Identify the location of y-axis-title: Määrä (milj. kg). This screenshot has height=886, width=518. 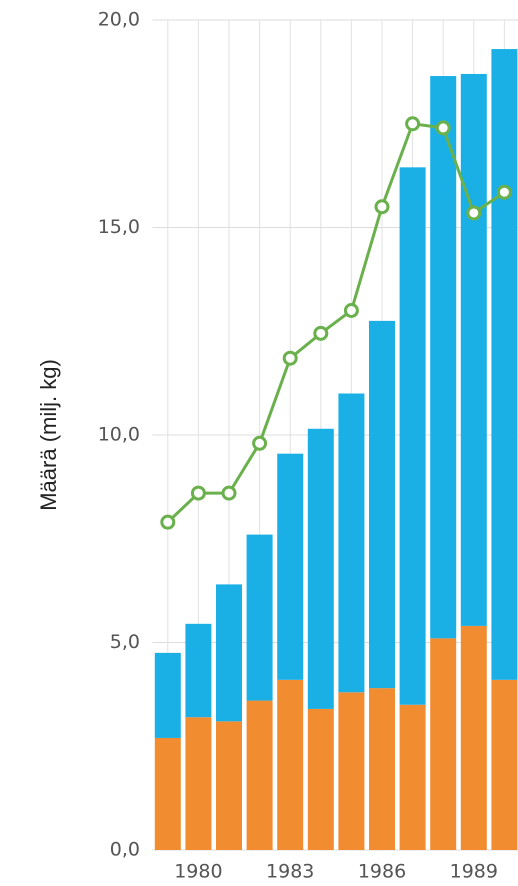
(48, 435).